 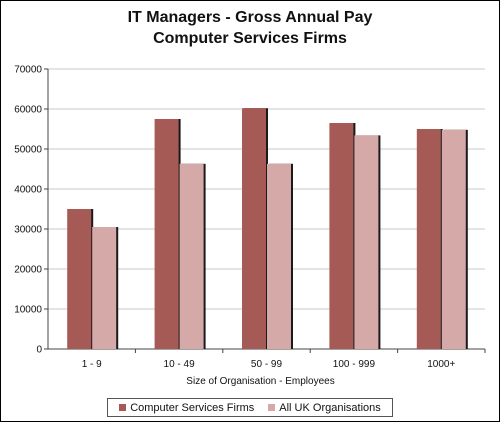 What do you see at coordinates (28, 150) in the screenshot?
I see `y-tick-label: 50000` at bounding box center [28, 150].